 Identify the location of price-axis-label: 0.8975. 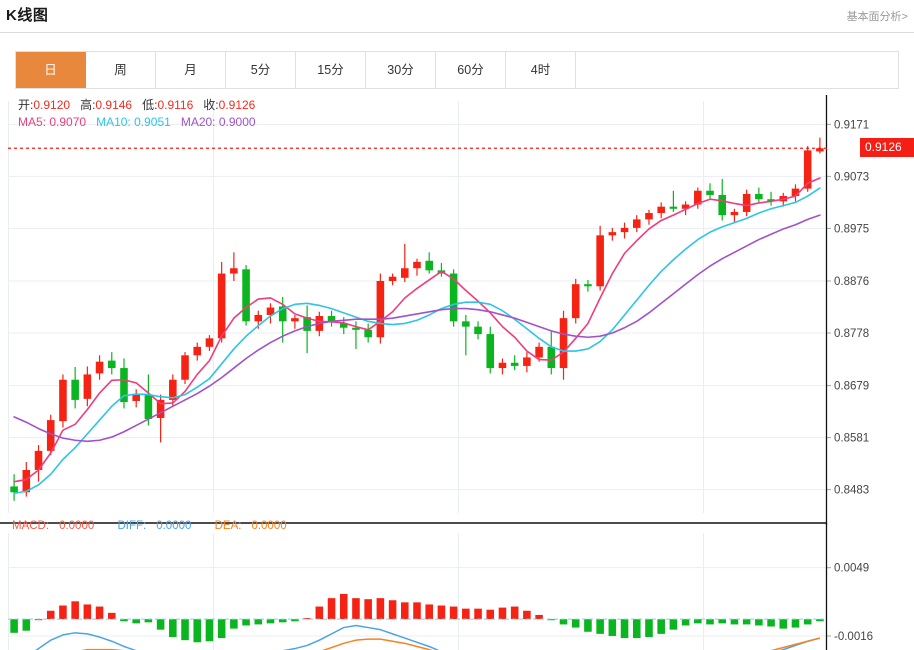
(851, 229).